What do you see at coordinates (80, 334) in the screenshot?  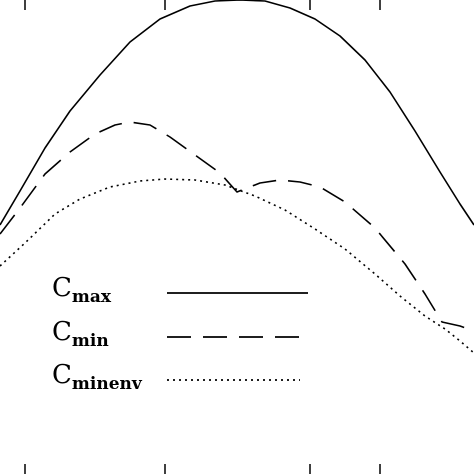 I see `legend-label-min: Cmin` at bounding box center [80, 334].